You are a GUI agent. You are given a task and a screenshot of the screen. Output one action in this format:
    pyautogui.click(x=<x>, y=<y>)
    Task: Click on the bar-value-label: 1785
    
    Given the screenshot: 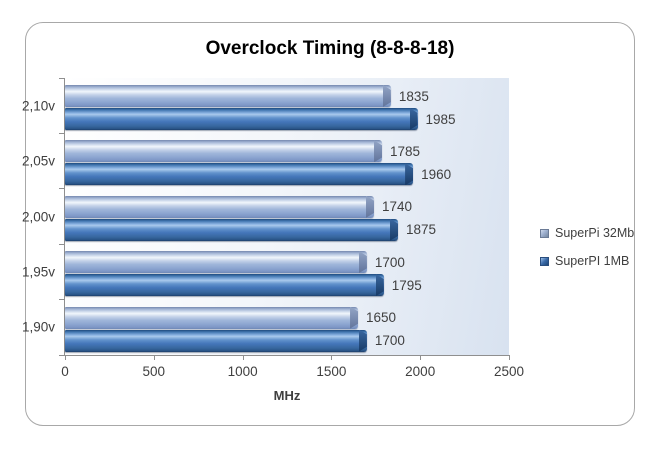 What is the action you would take?
    pyautogui.click(x=405, y=151)
    